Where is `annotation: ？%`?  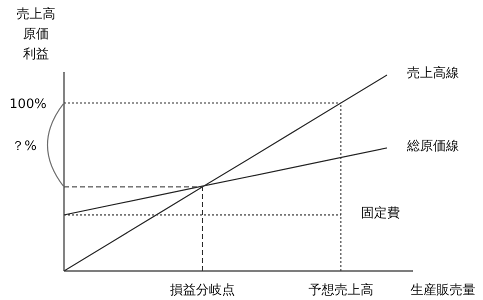 annotation: ？% is located at coordinates (24, 146).